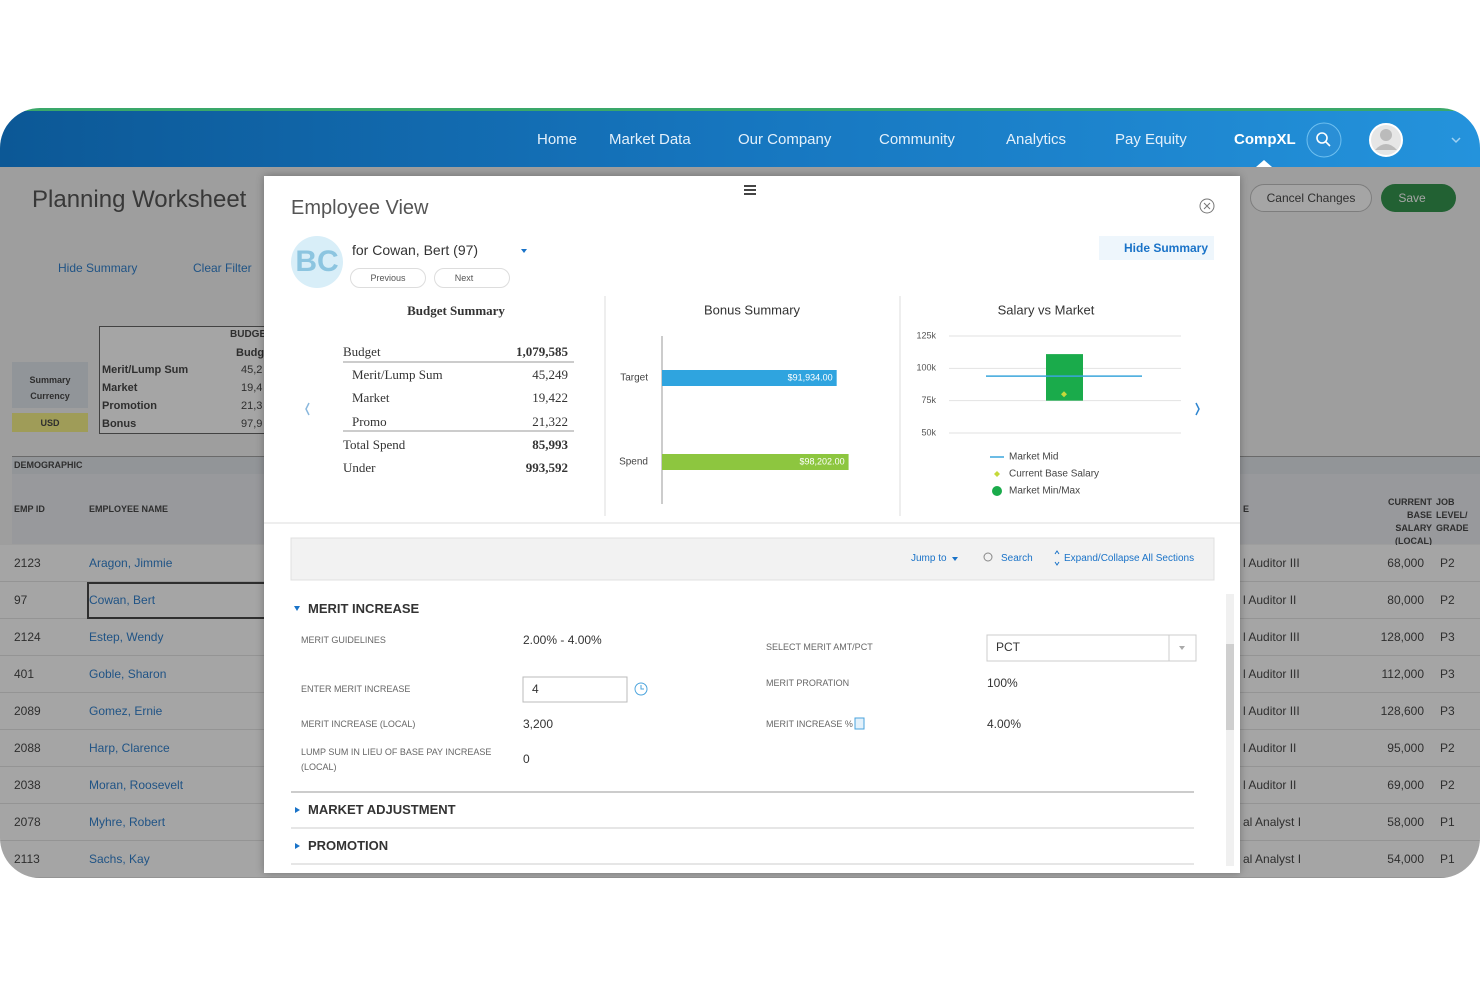  I want to click on salary: 128,600, so click(1402, 711).